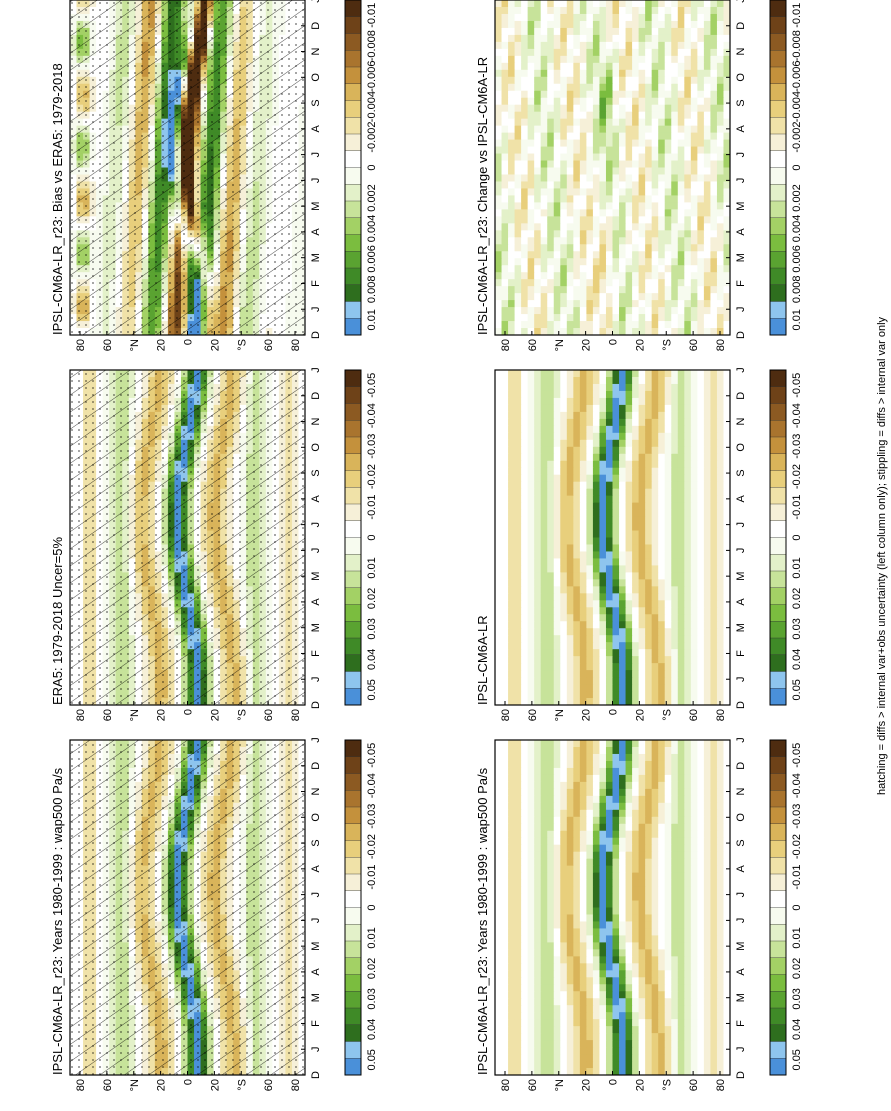 The width and height of the screenshot is (891, 1111). What do you see at coordinates (372, 537) in the screenshot?
I see `colorbar-label: 0` at bounding box center [372, 537].